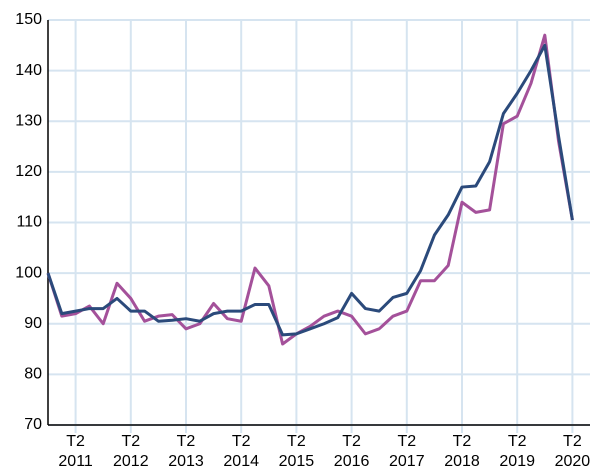 Image resolution: width=598 pixels, height=472 pixels. I want to click on y-tick-label: 90, so click(33, 323).